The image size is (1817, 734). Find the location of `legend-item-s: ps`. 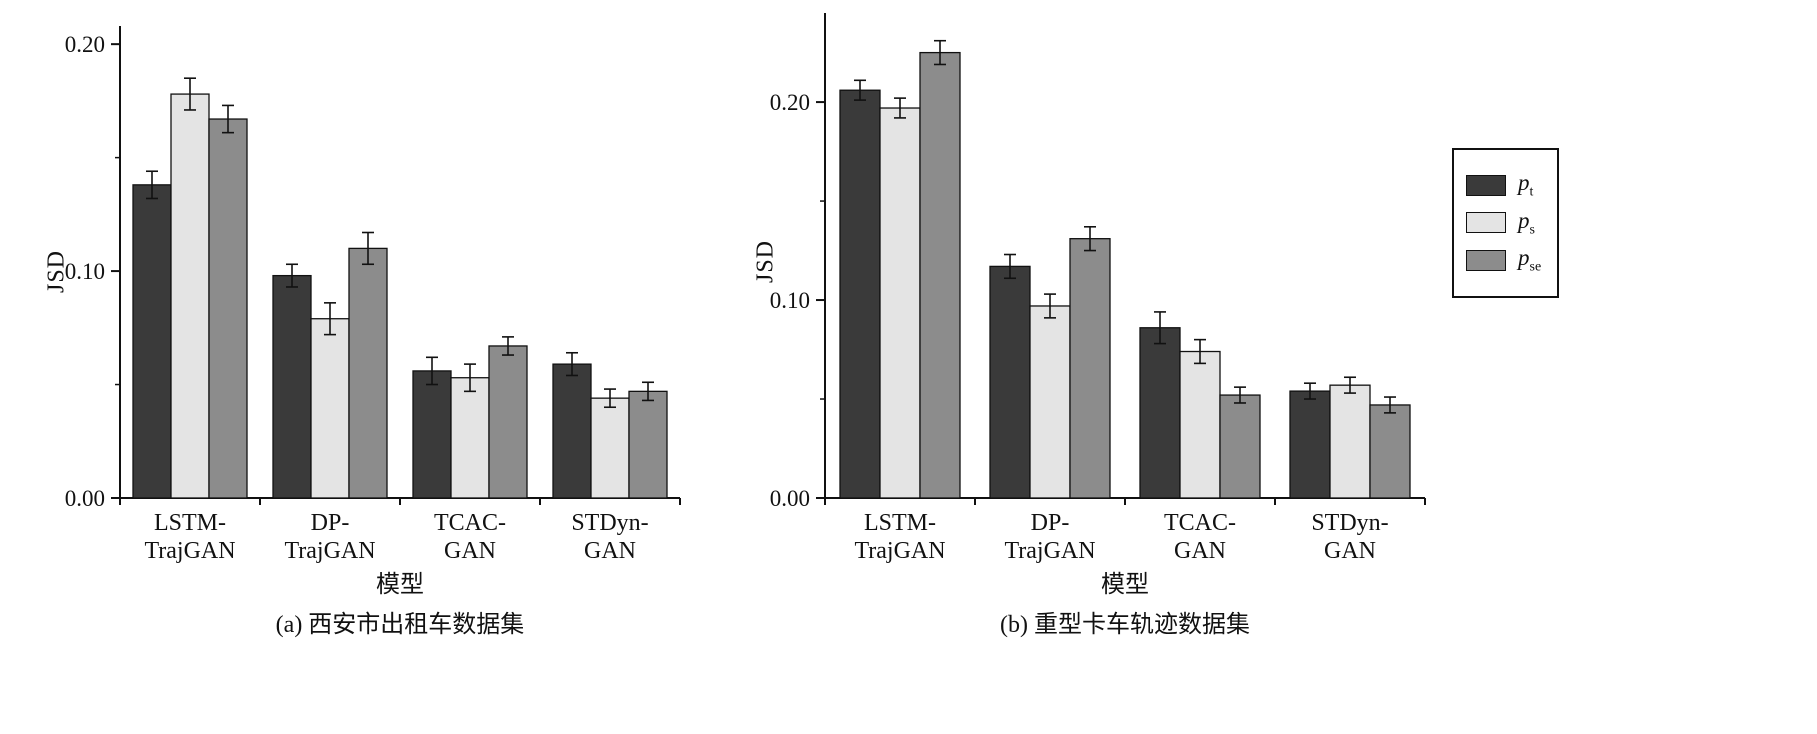

legend-item-s: ps is located at coordinates (1503, 223).